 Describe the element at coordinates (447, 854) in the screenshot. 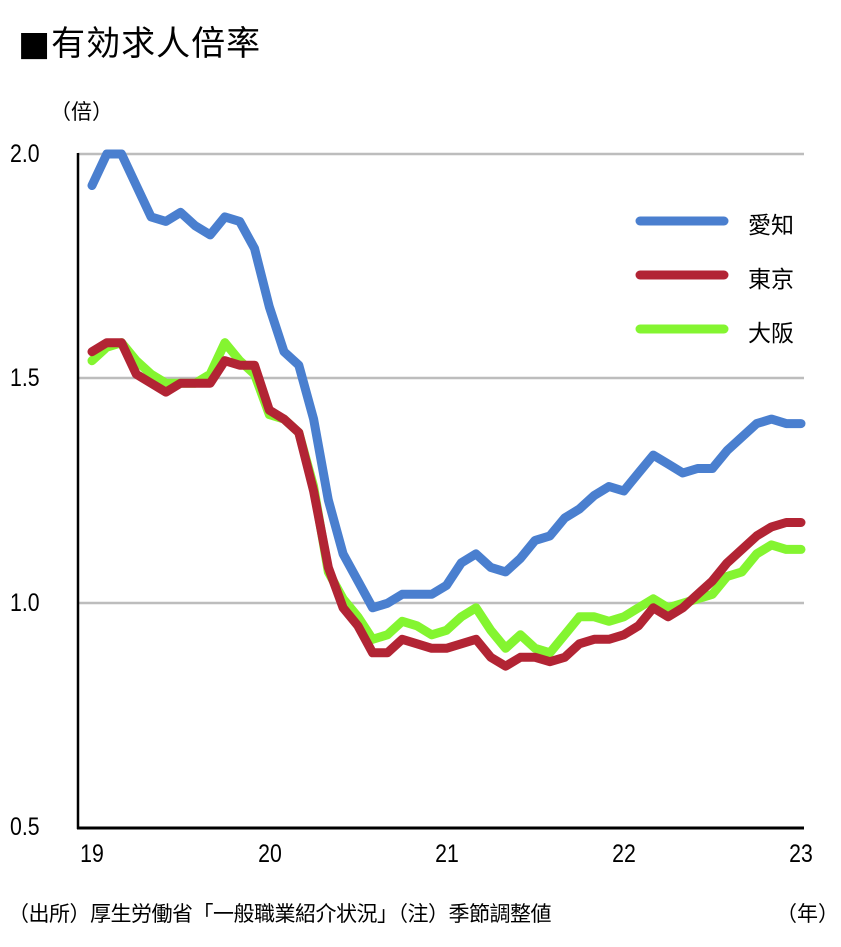

I see `x-tick-label: 21` at that location.